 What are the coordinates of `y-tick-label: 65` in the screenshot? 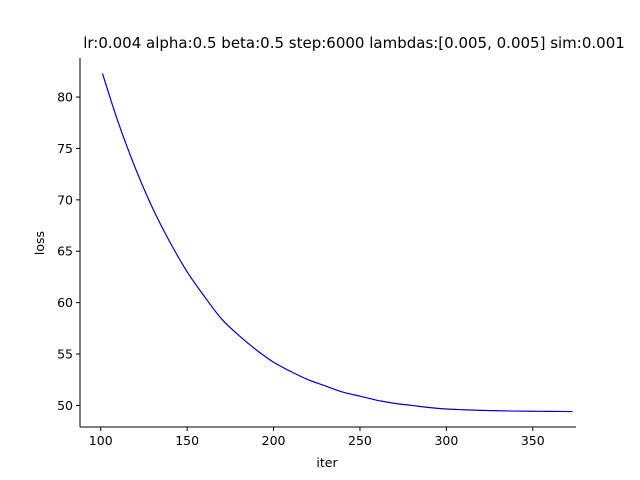 It's located at (65, 251).